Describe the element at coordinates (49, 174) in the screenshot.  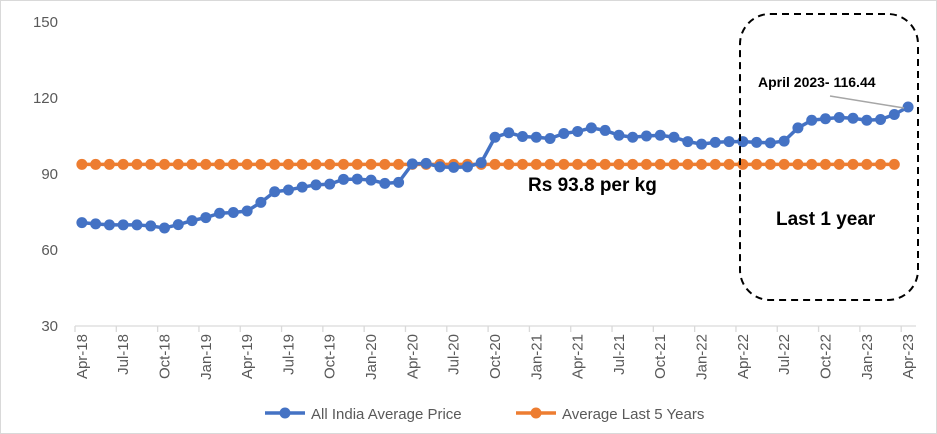
I see `y-tick-label: 90` at that location.